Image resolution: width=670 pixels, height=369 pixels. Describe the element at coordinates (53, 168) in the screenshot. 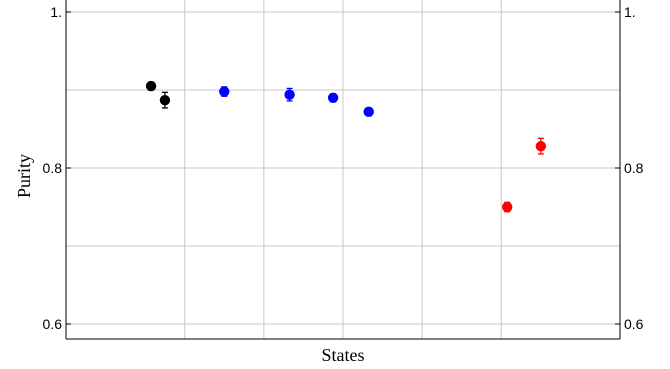

I see `left-tick-label: 0.8` at that location.